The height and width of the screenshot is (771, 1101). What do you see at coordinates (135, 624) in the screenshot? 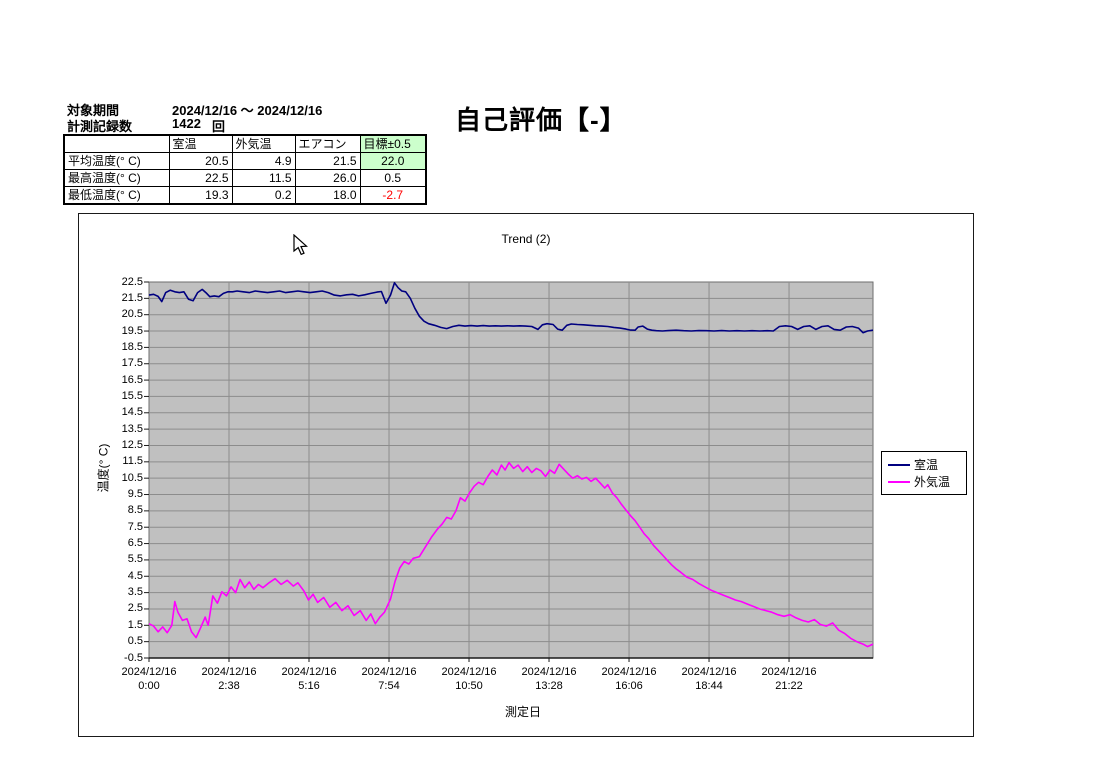
I see `y-tick-label: 1.5` at bounding box center [135, 624].